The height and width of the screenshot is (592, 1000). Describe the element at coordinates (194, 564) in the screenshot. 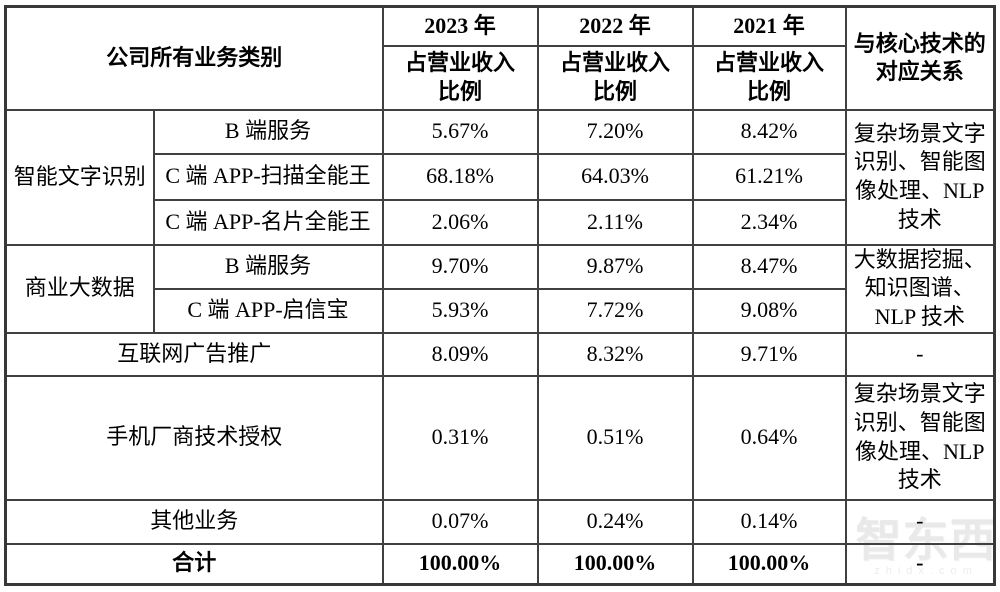

I see `total-label: 合计` at that location.